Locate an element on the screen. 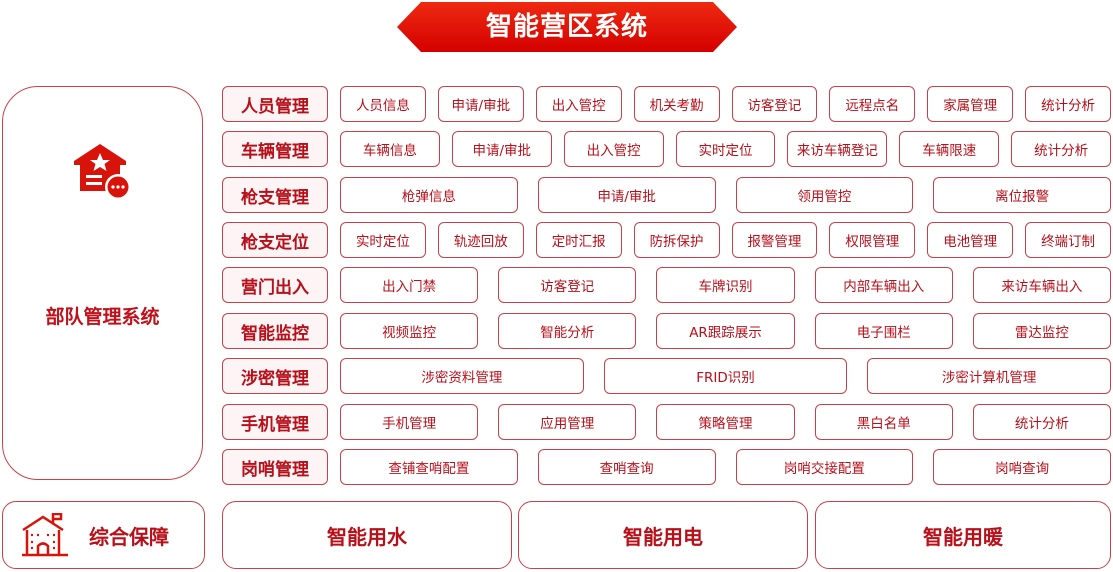  feature-item: 查铺查哨配置 is located at coordinates (429, 467).